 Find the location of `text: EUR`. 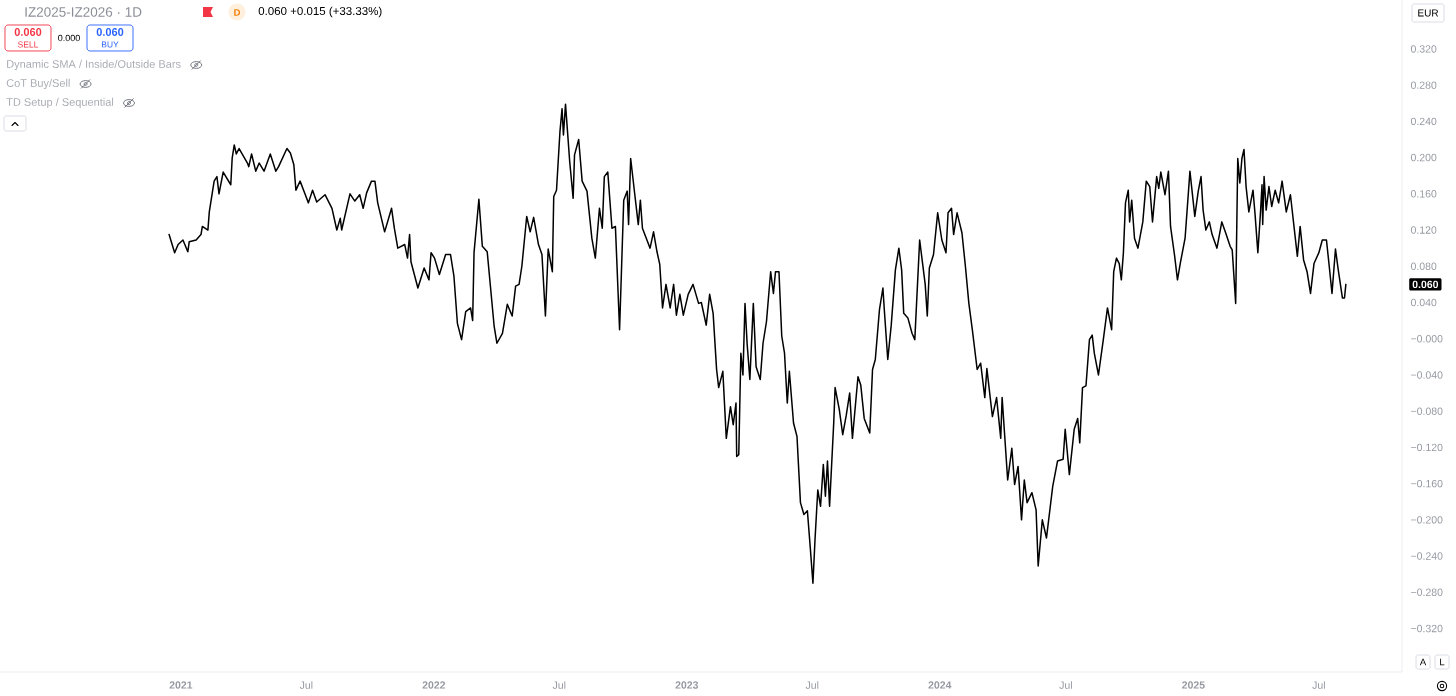

text: EUR is located at coordinates (1428, 13).